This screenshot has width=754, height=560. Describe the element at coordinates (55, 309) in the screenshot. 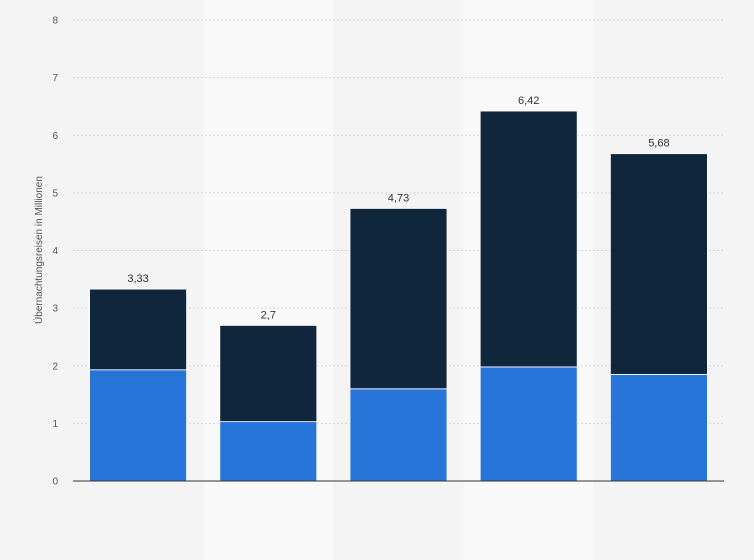

I see `y-tick-label: 3` at that location.